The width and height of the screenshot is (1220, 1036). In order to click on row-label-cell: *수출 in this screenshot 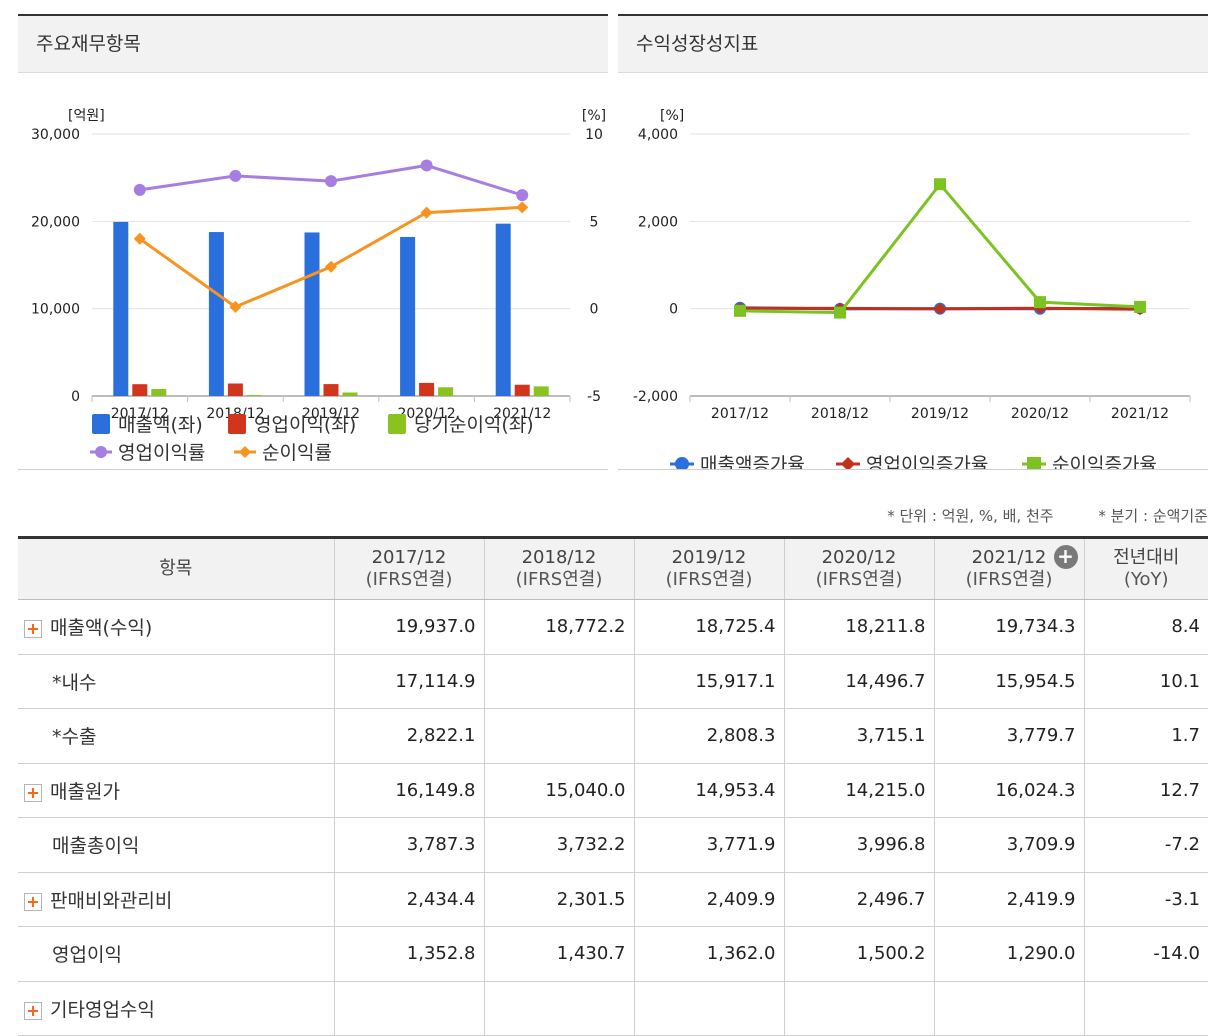, I will do `click(176, 736)`.